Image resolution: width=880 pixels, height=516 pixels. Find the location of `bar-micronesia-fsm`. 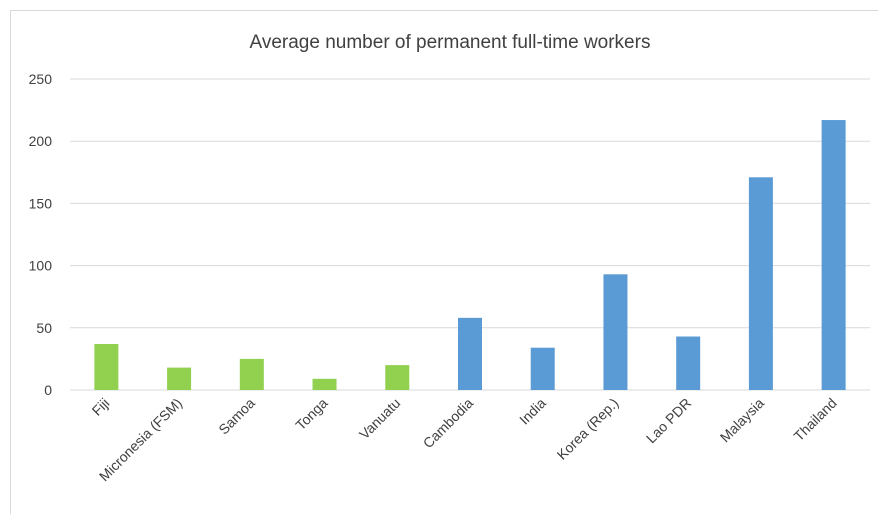

bar-micronesia-fsm is located at coordinates (179, 378).